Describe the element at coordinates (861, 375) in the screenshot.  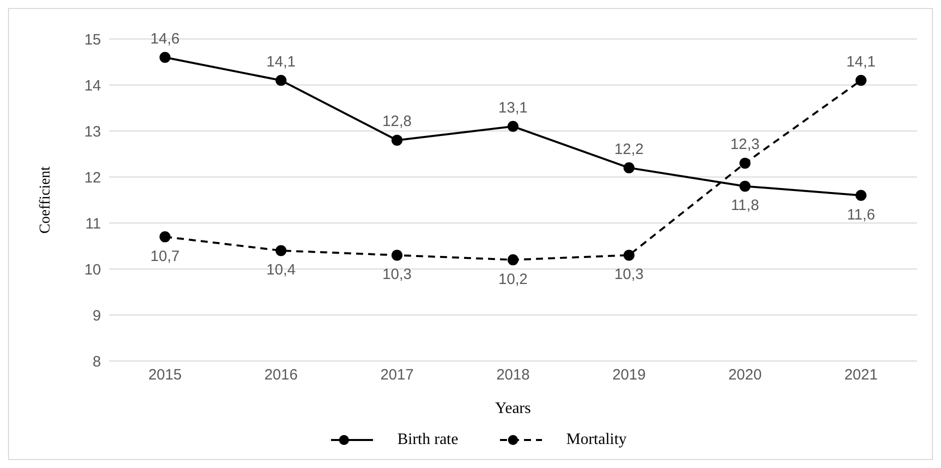
I see `x-tick-label: 2021` at that location.